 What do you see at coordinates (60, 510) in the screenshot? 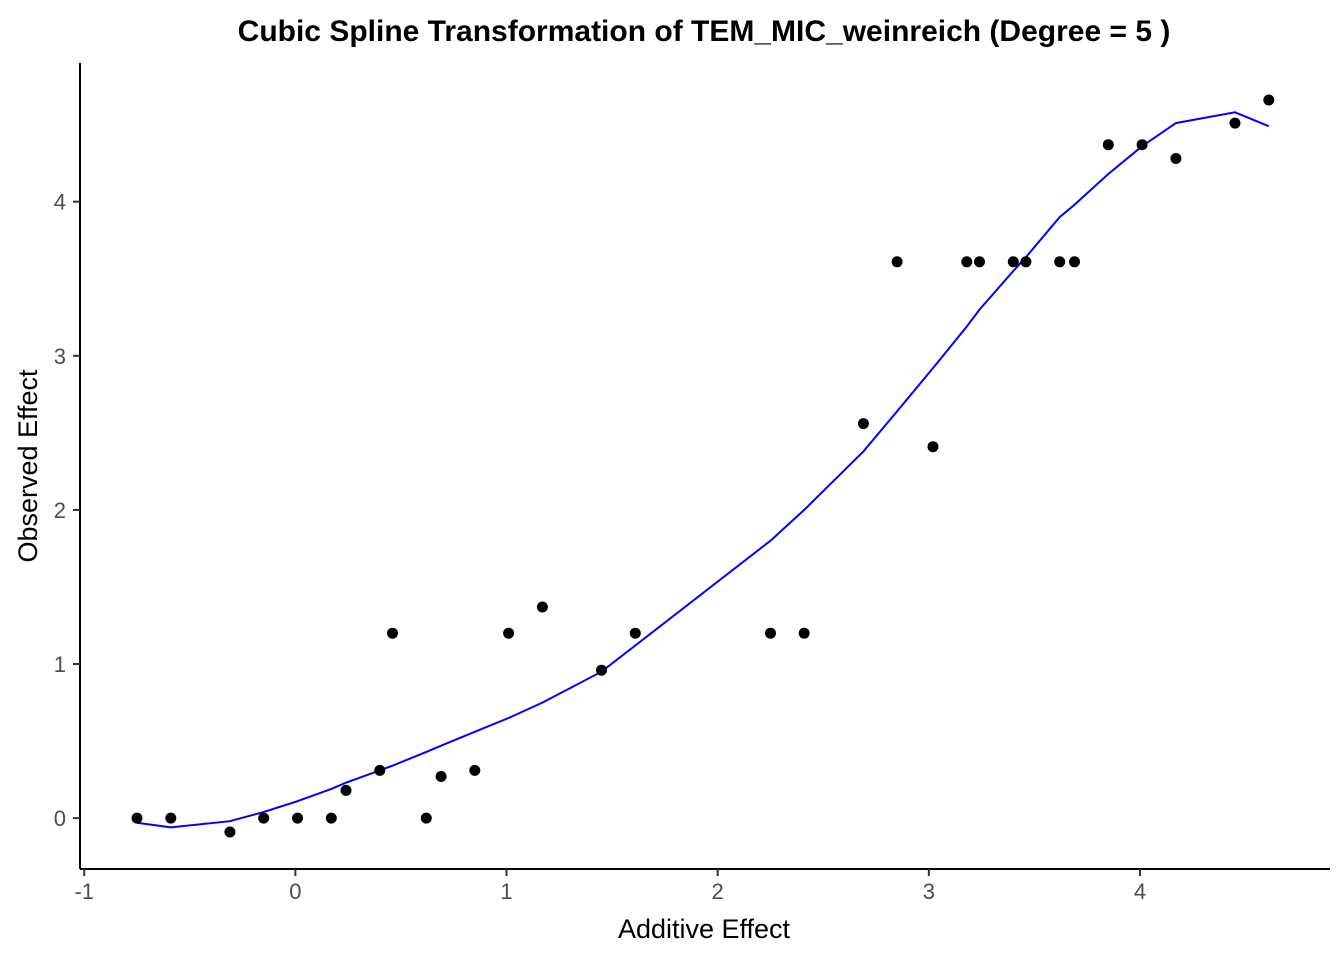
I see `y-tick-label: 2` at bounding box center [60, 510].